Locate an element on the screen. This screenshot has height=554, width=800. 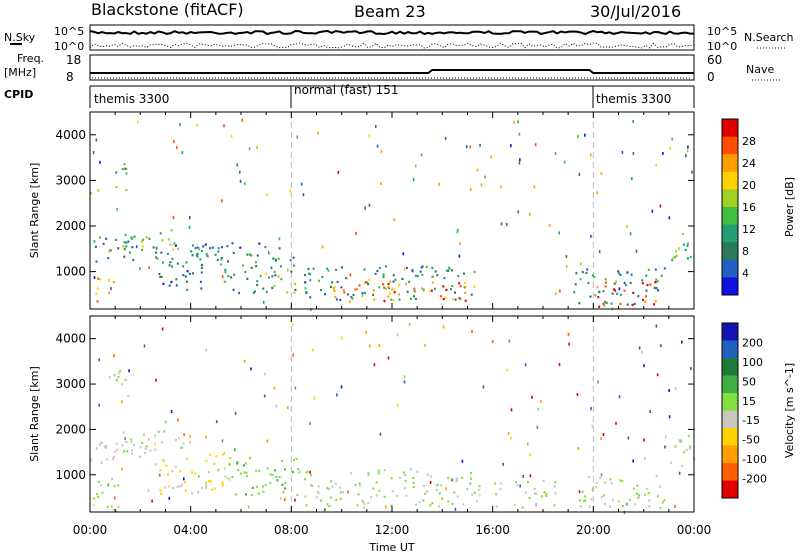
colorbar-tick-label: 12 is located at coordinates (749, 229).